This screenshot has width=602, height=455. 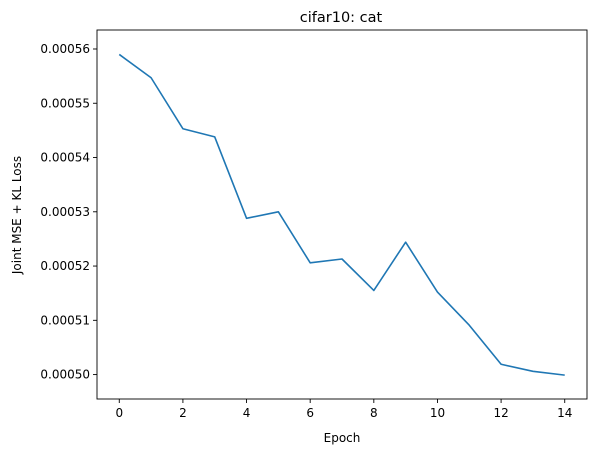 I want to click on x-tick-label: 4, so click(x=247, y=413).